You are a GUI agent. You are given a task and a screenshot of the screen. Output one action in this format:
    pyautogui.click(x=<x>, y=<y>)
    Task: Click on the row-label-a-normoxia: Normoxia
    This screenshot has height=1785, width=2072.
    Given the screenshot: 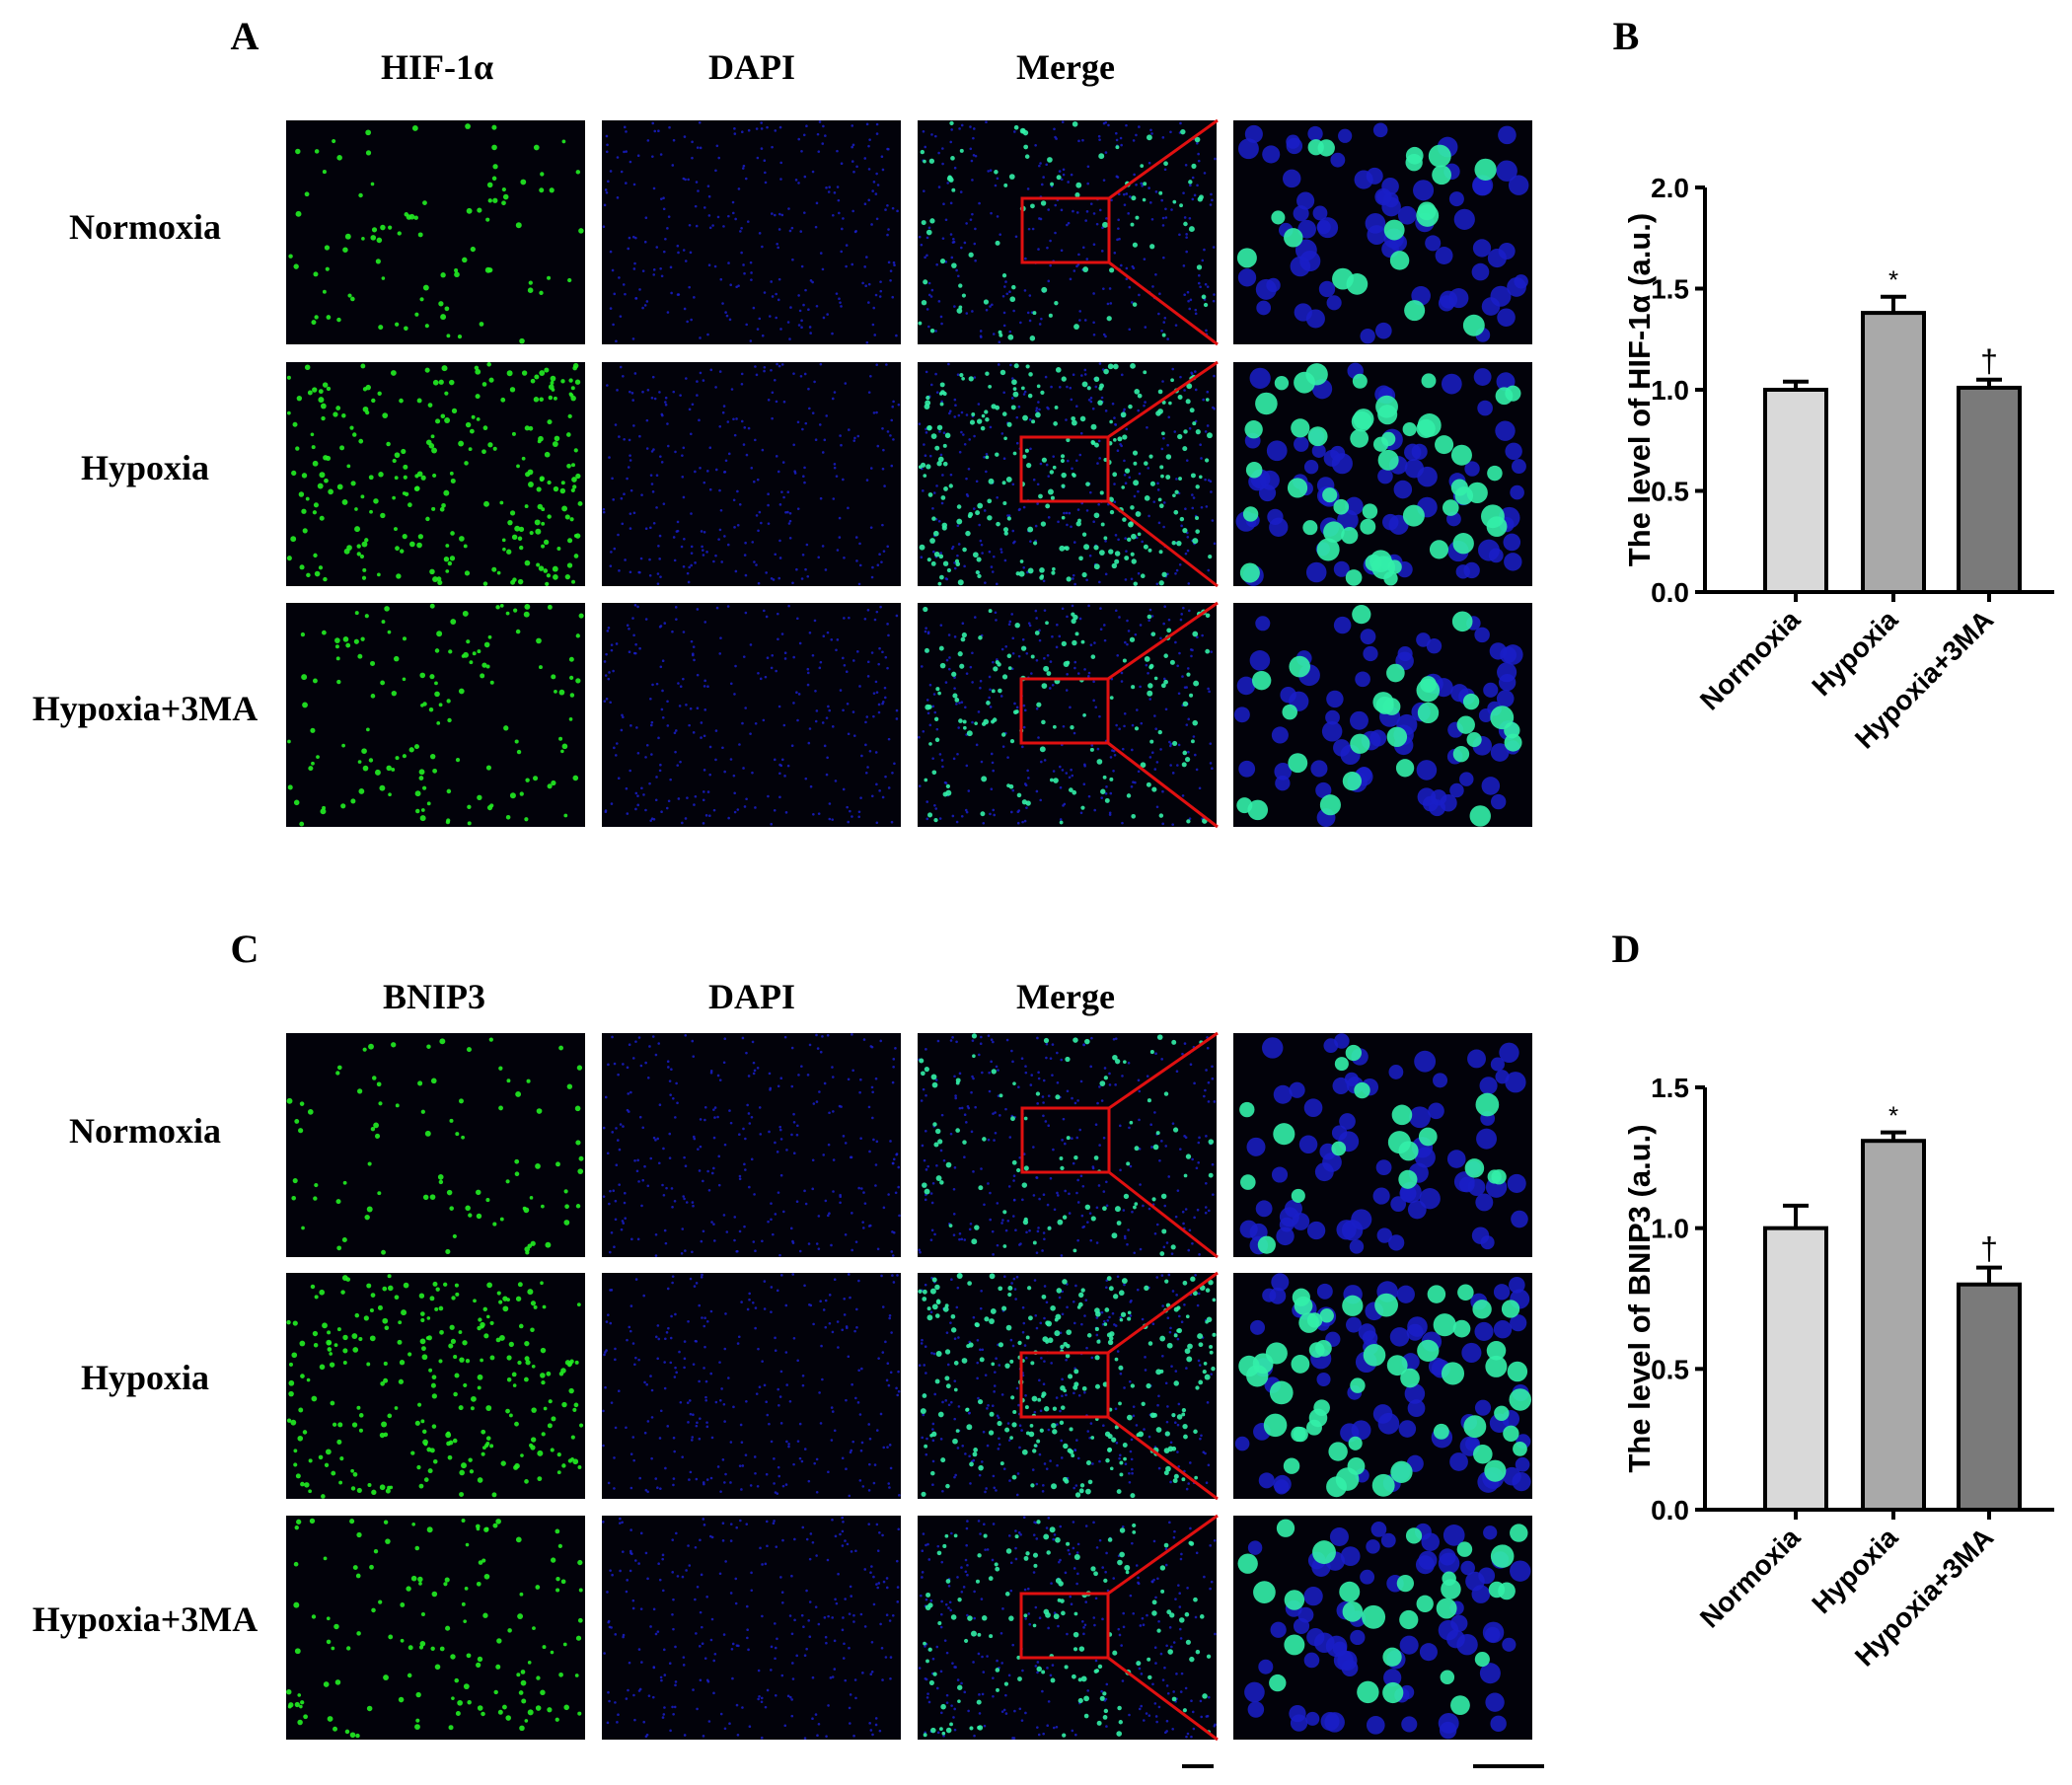 What is the action you would take?
    pyautogui.click(x=145, y=227)
    